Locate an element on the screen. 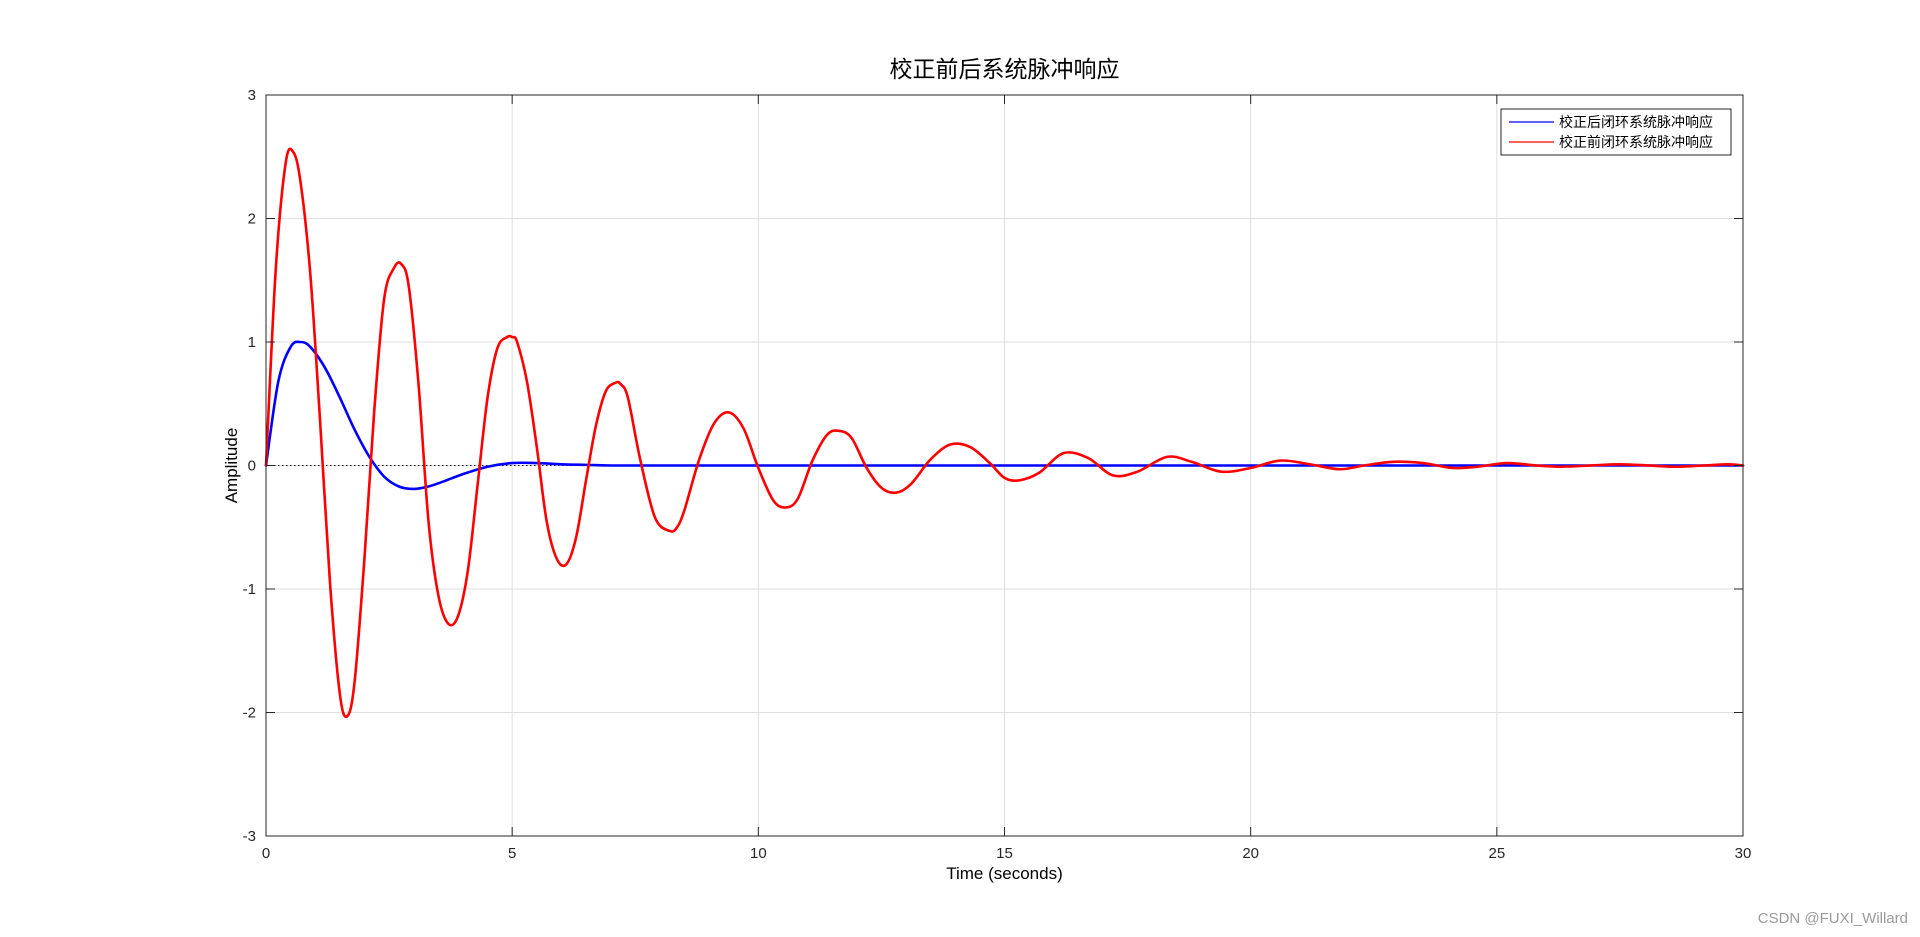 Image resolution: width=1920 pixels, height=937 pixels. x-tick-label: 20 is located at coordinates (1250, 853).